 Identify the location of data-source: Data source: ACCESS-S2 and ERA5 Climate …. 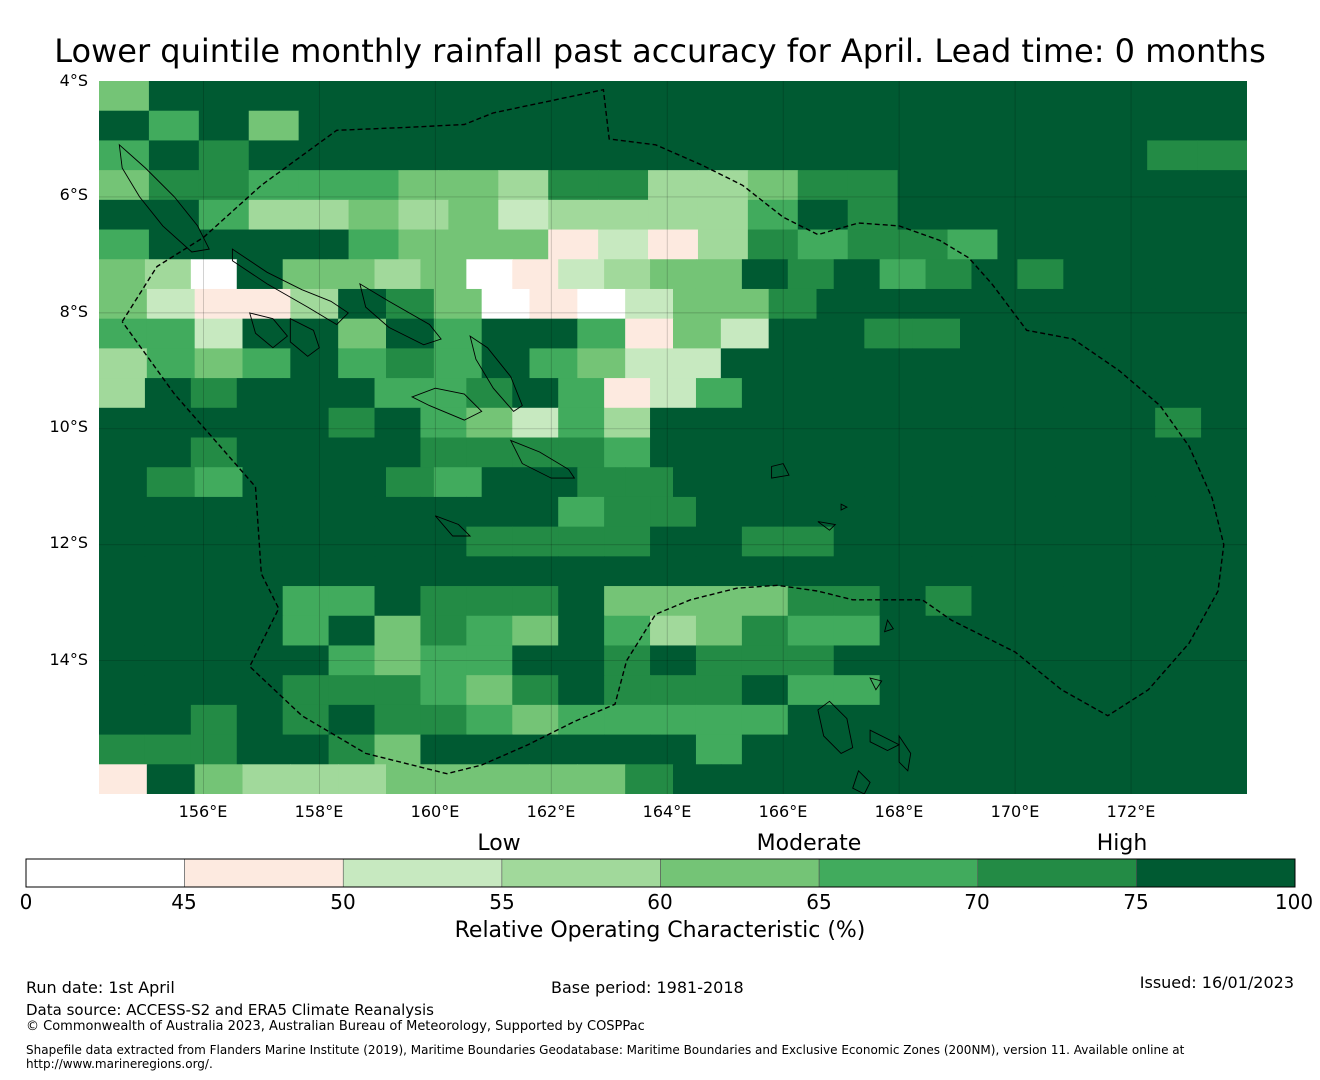
(230, 1010).